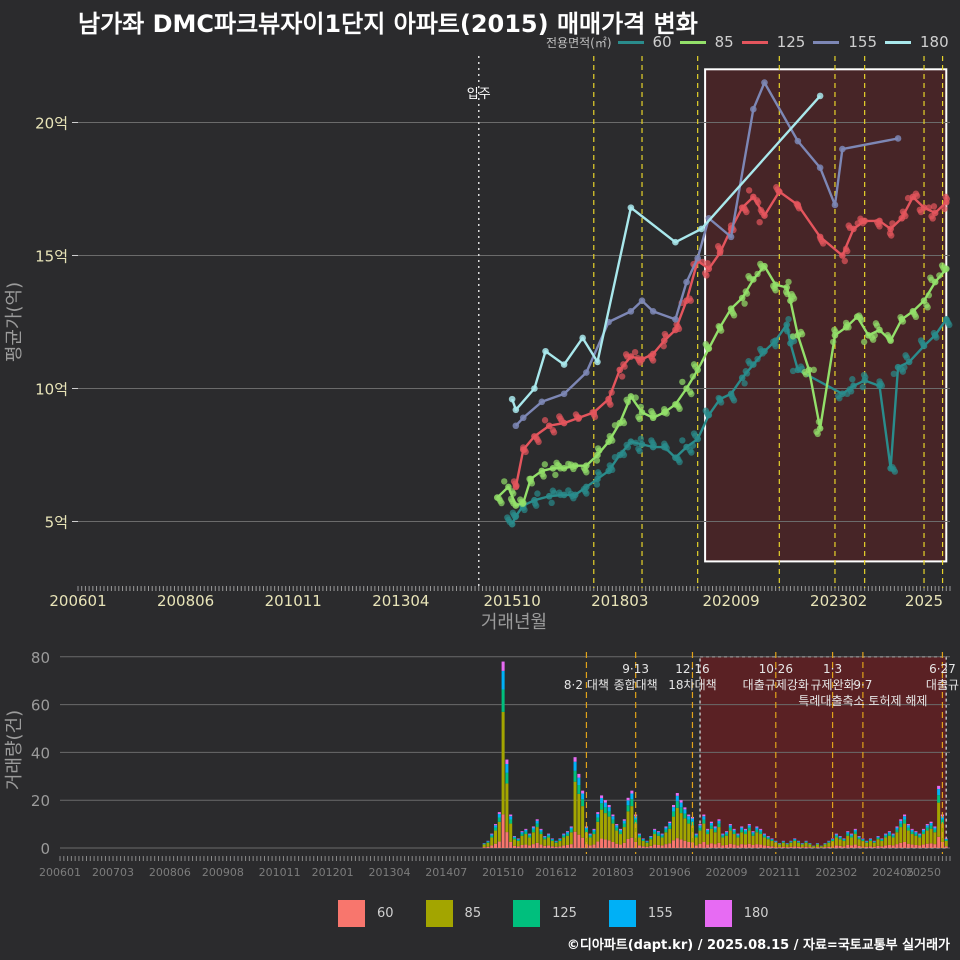 Image resolution: width=960 pixels, height=960 pixels. I want to click on highlight-box, so click(826, 315).